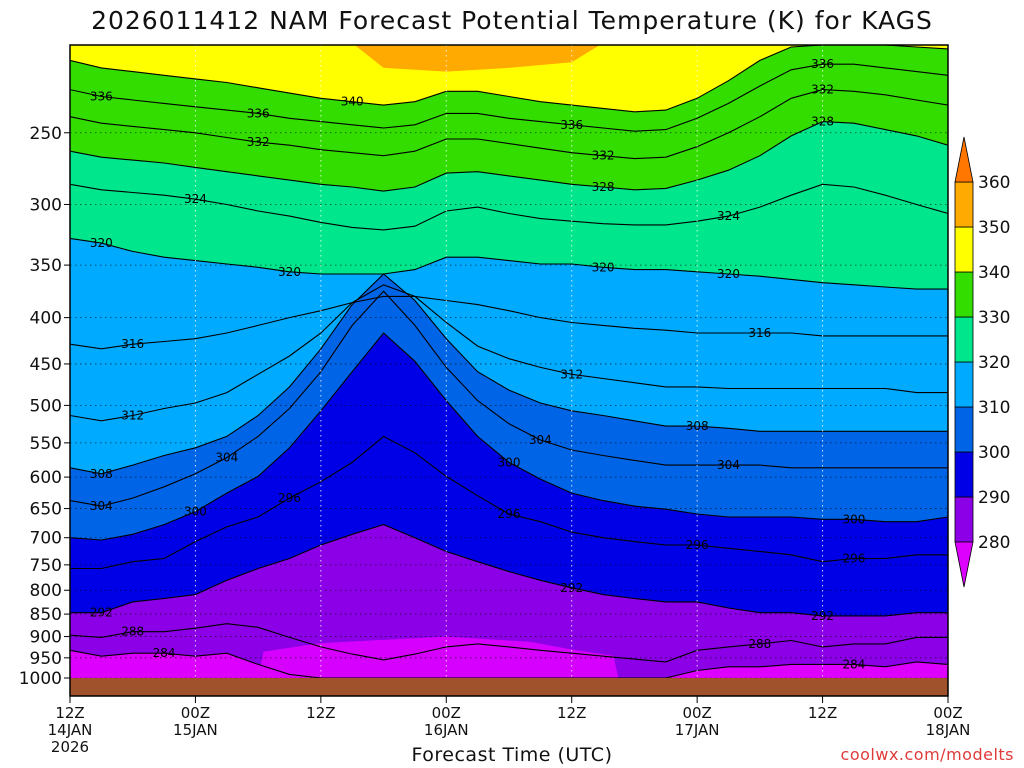  What do you see at coordinates (696, 713) in the screenshot?
I see `x-tick-label-5-0: 00Z` at bounding box center [696, 713].